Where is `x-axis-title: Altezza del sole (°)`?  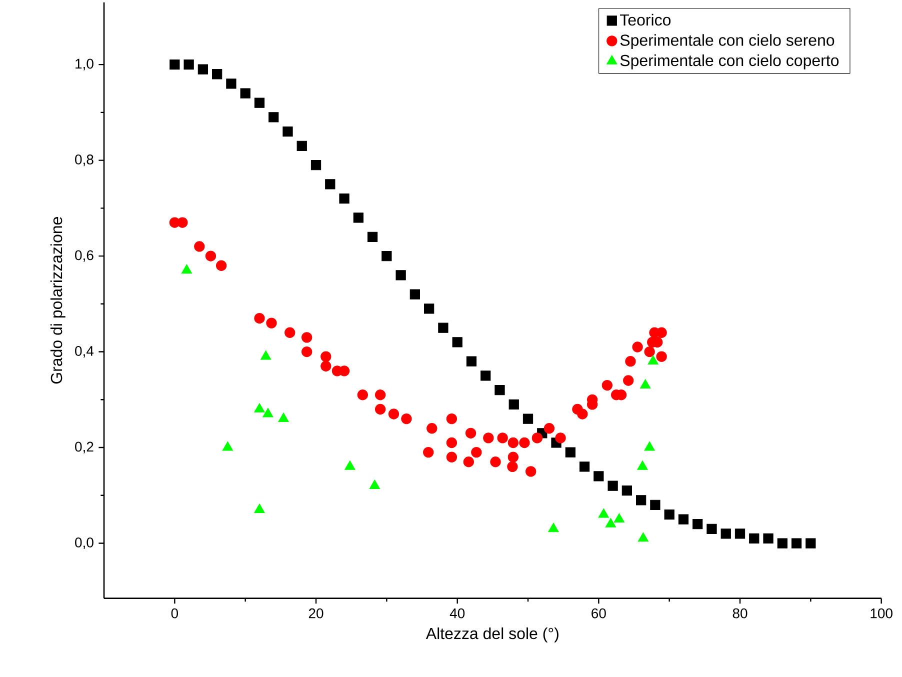
x-axis-title: Altezza del sole (°) is located at coordinates (492, 634).